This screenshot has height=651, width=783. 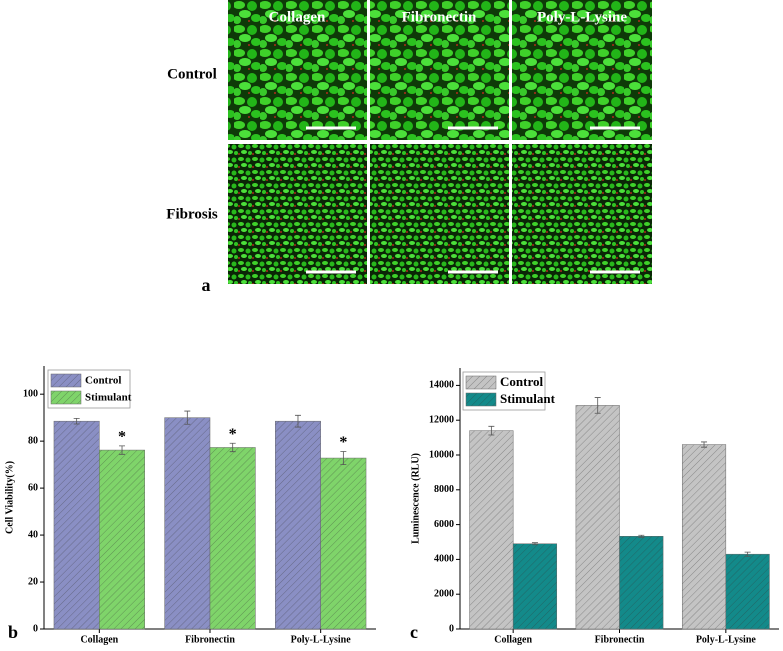 I want to click on y-tick-label: 4000, so click(x=444, y=559).